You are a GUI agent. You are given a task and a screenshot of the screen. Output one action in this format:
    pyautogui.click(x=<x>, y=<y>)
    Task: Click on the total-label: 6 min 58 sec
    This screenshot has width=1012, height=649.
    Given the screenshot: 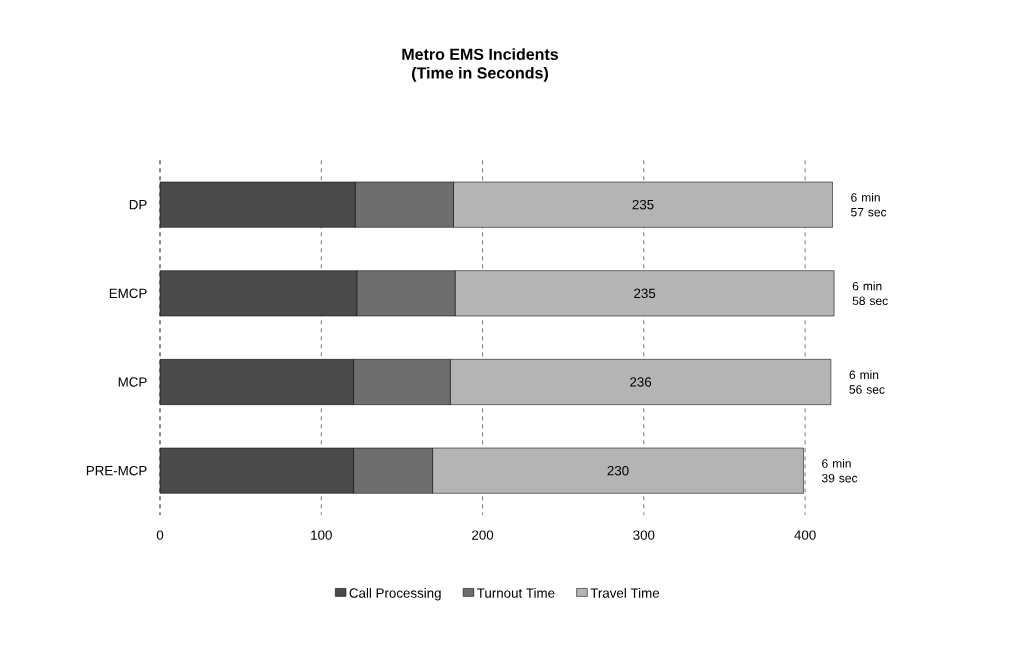 What is the action you would take?
    pyautogui.click(x=870, y=293)
    